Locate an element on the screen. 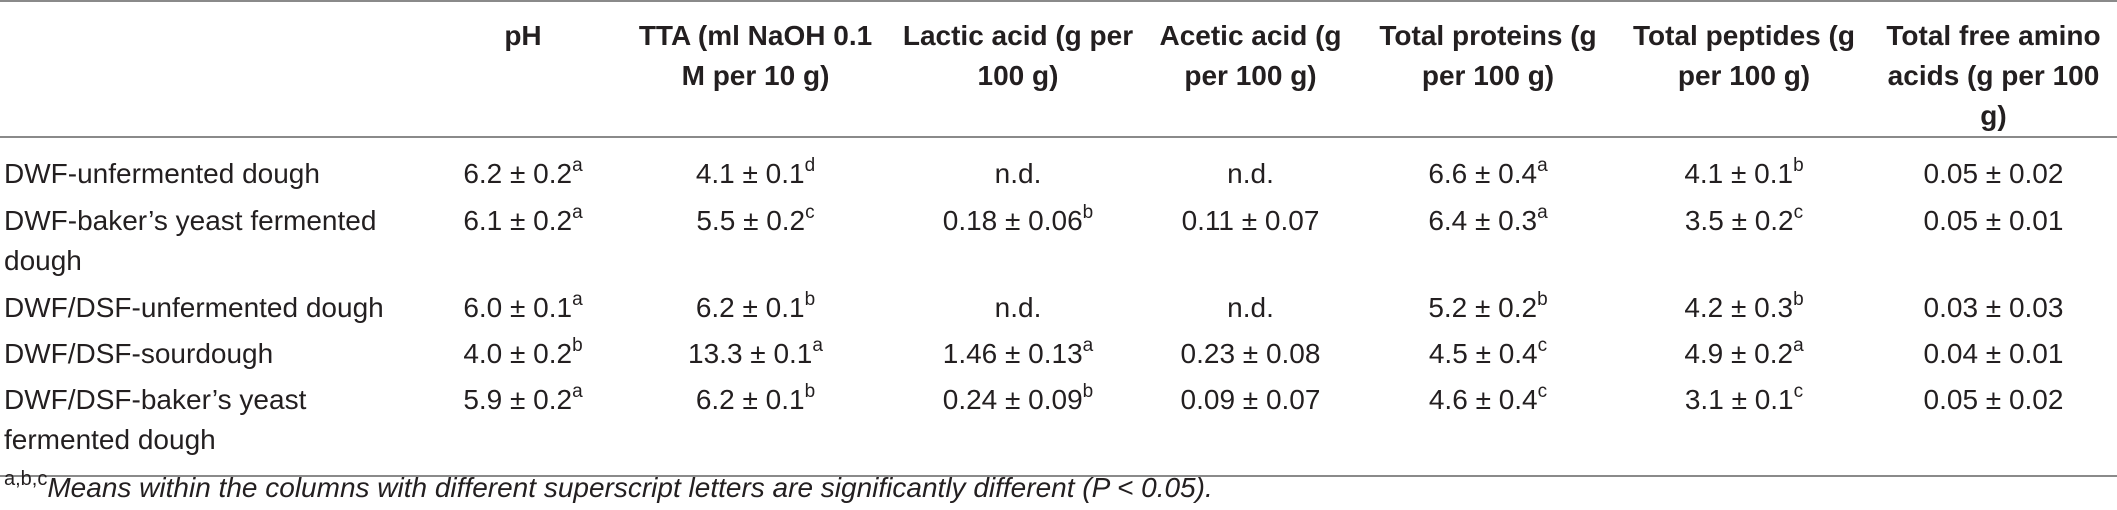 This screenshot has width=2117, height=510. cell-tta: 6.2 ± 0.1b is located at coordinates (755, 307).